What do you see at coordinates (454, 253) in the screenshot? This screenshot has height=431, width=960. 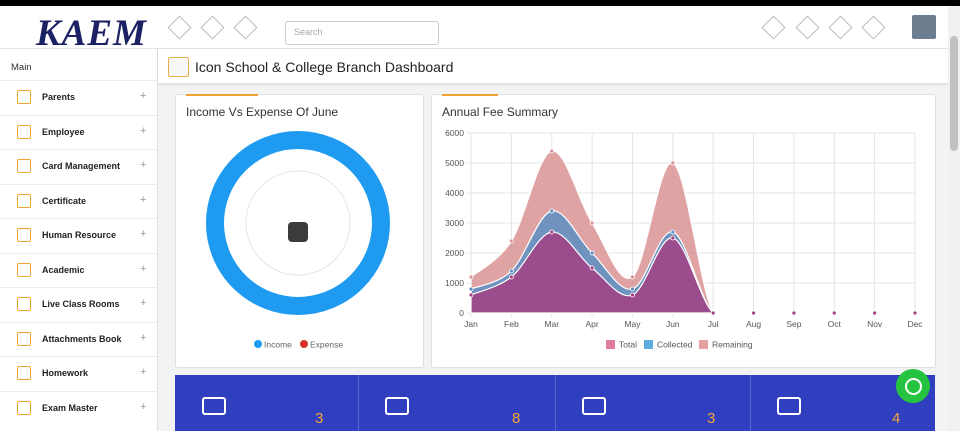 I see `y-tick-label: 2000` at bounding box center [454, 253].